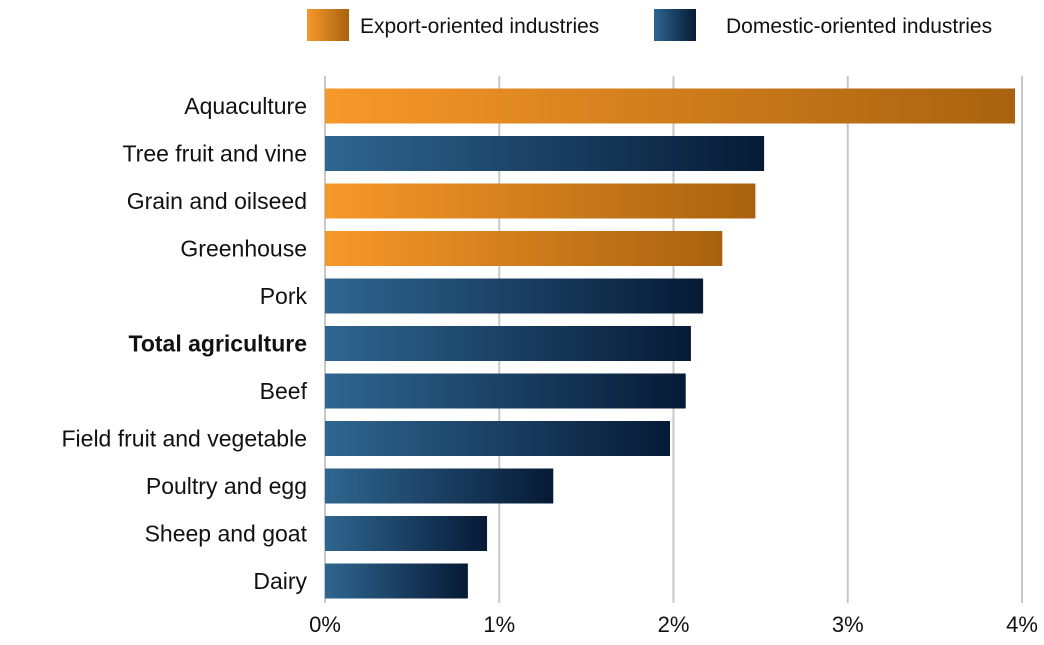  What do you see at coordinates (325, 624) in the screenshot?
I see `x-tick-label: 0%` at bounding box center [325, 624].